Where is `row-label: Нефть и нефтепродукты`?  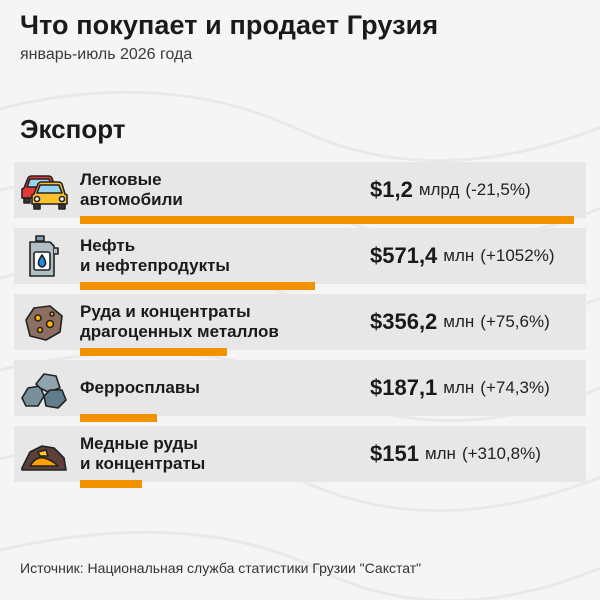 row-label: Нефть и нефтепродукты is located at coordinates (155, 256).